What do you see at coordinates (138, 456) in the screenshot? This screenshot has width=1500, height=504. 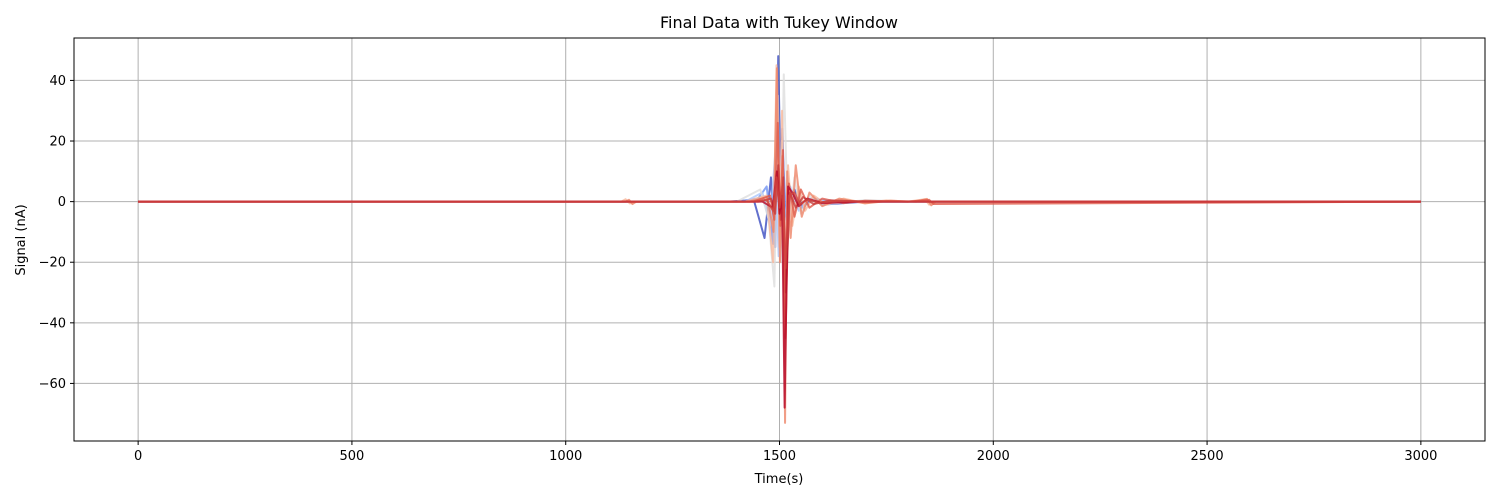 I see `x-tick-label: 0` at bounding box center [138, 456].